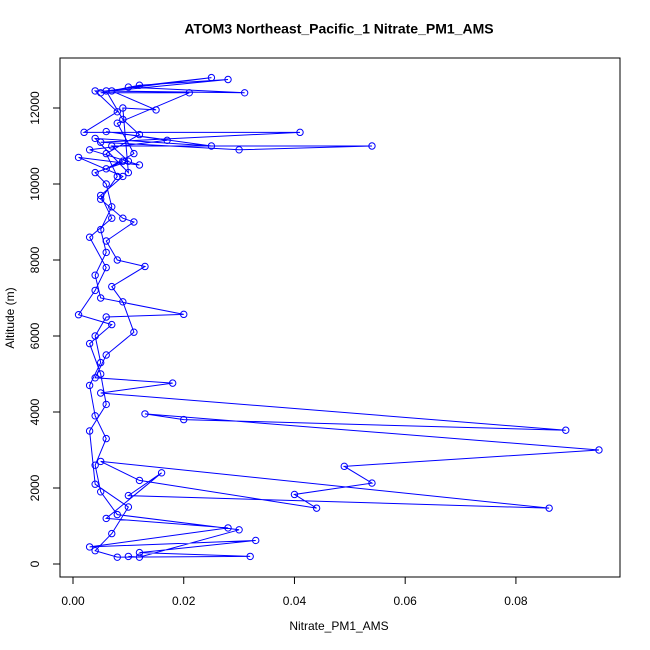  Describe the element at coordinates (35, 184) in the screenshot. I see `y-tick-label: 10000` at that location.